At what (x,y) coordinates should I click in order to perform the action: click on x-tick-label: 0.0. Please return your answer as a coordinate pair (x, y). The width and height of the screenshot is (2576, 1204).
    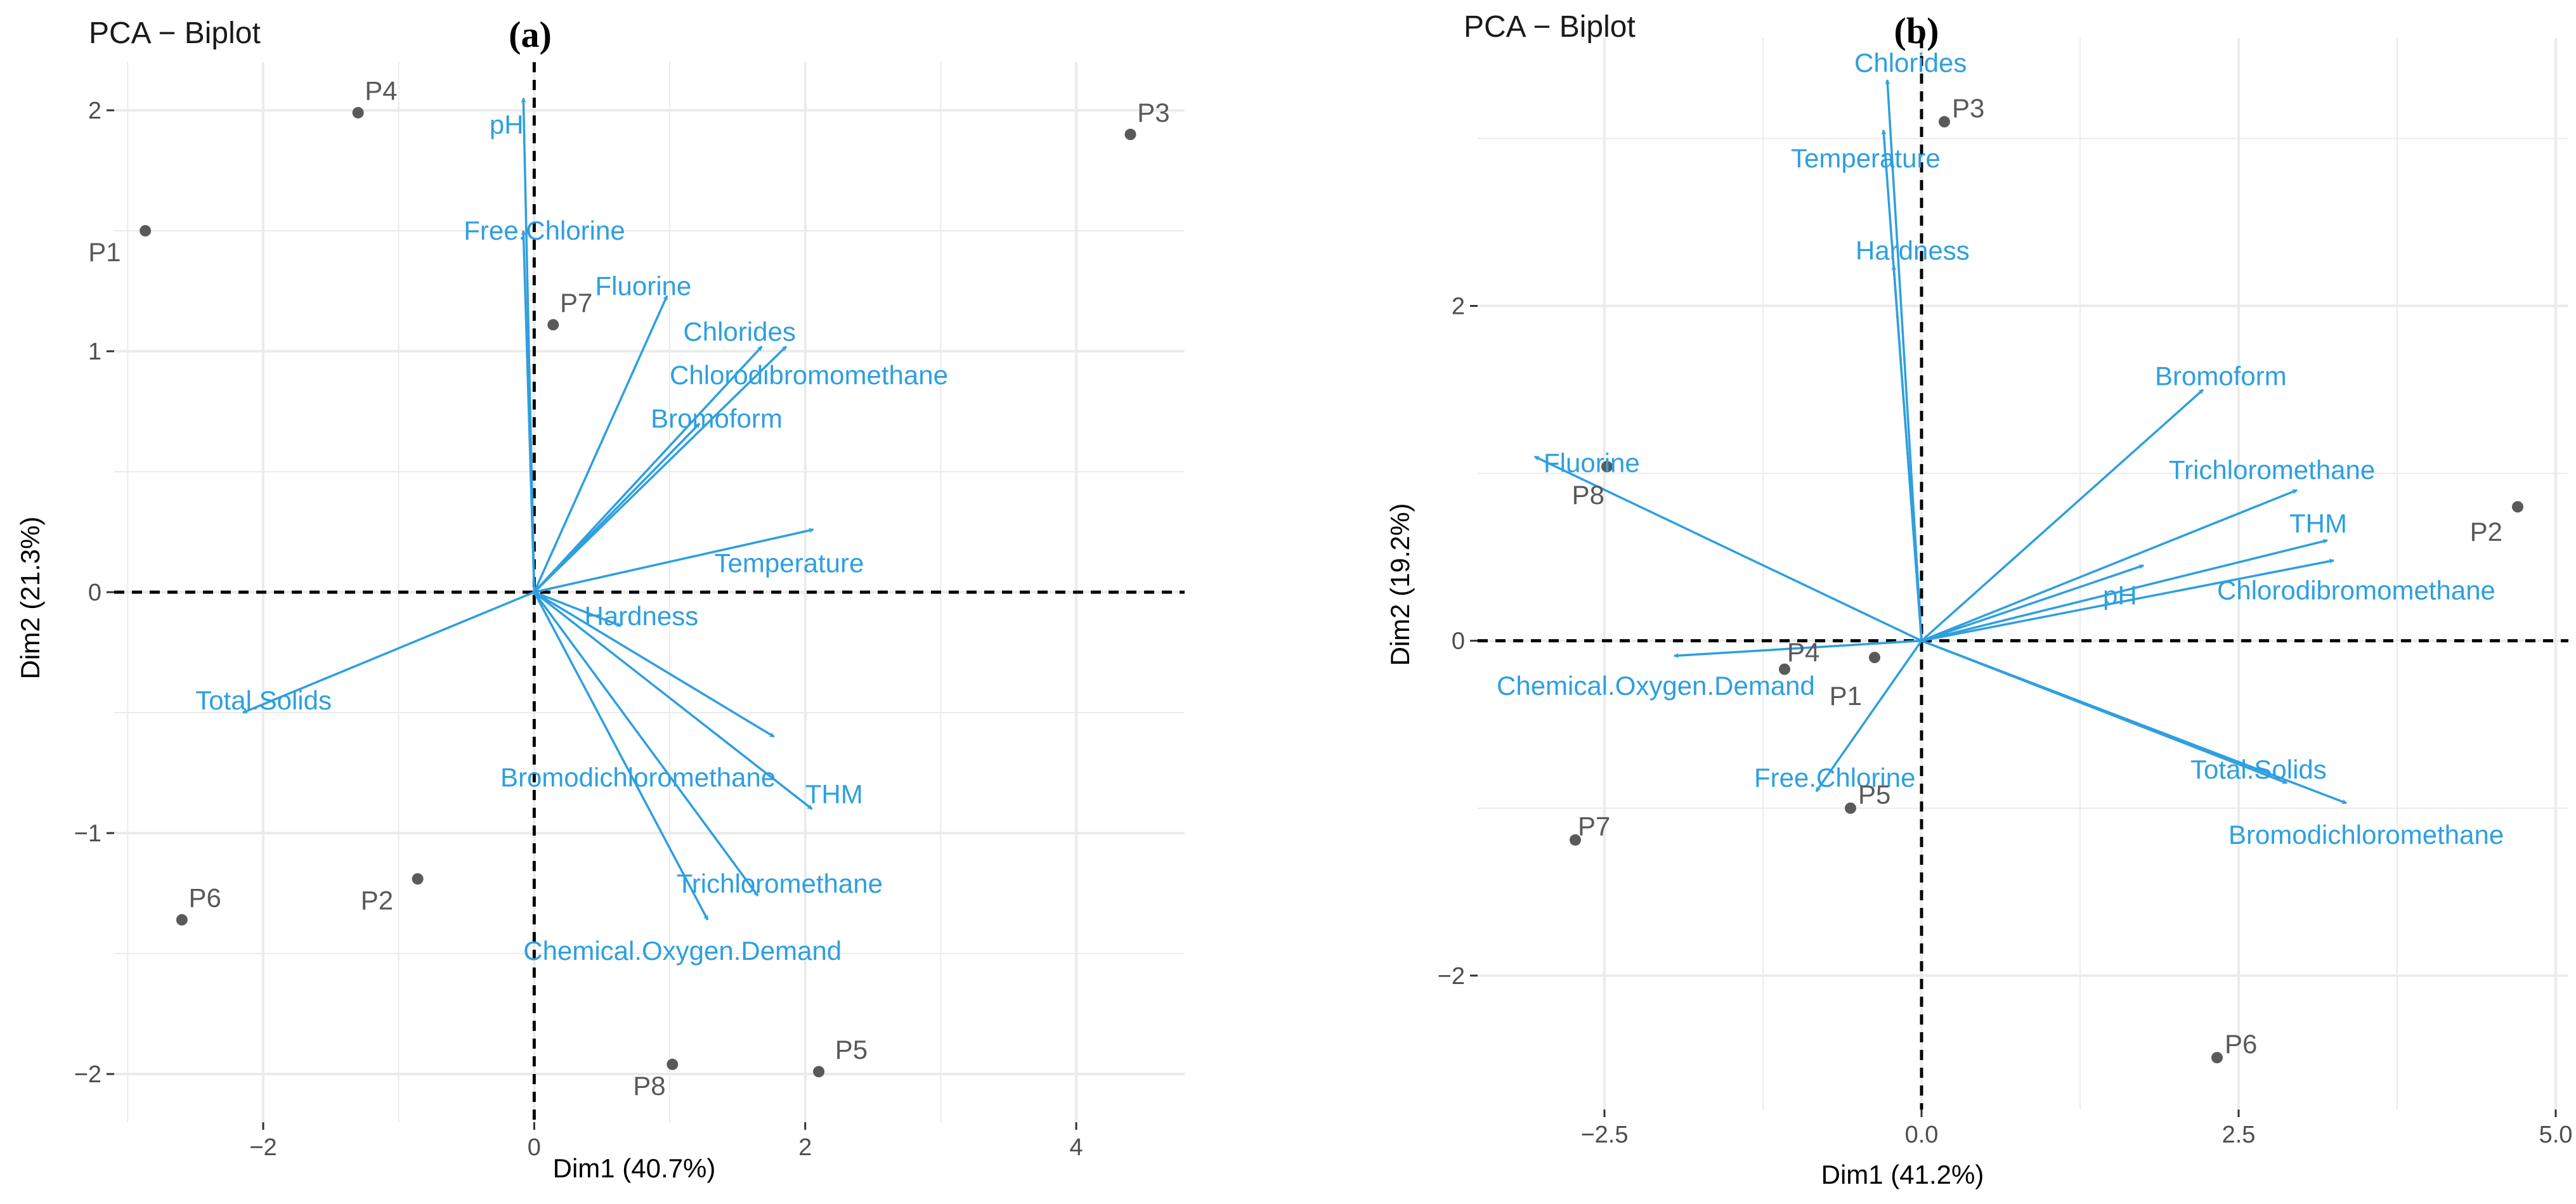
    Looking at the image, I should click on (1922, 1135).